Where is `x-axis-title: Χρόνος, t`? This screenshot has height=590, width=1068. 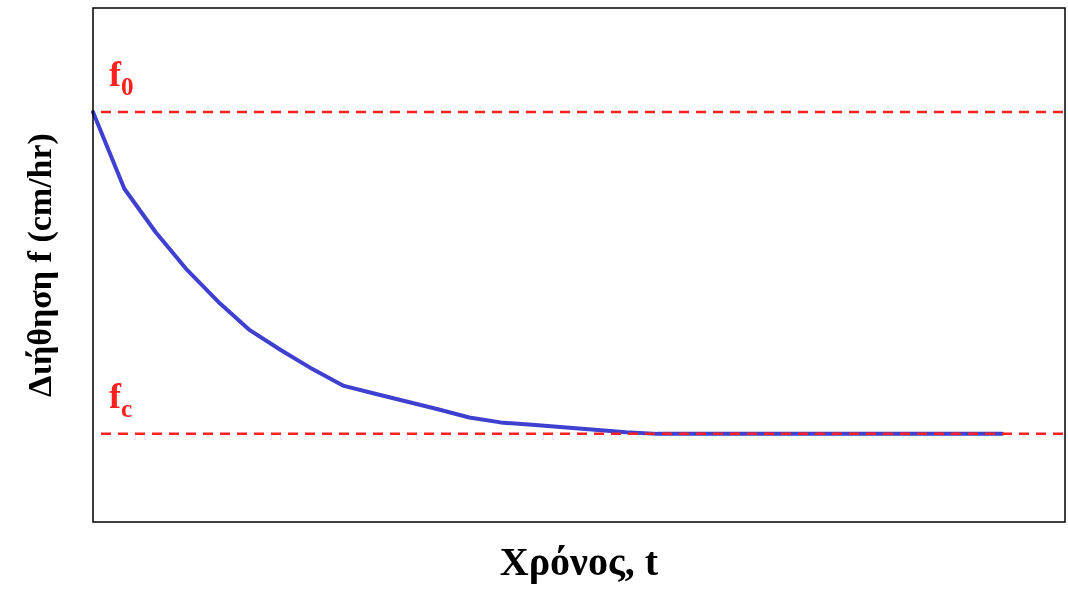
x-axis-title: Χρόνος, t is located at coordinates (579, 562).